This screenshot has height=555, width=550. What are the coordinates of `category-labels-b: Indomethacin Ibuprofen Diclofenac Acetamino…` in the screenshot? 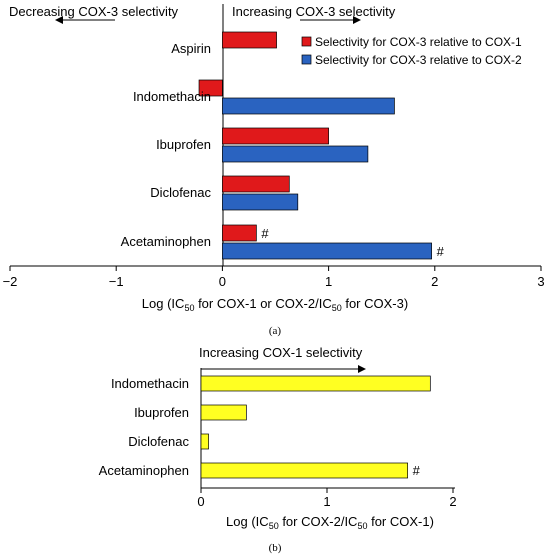 It's located at (144, 427).